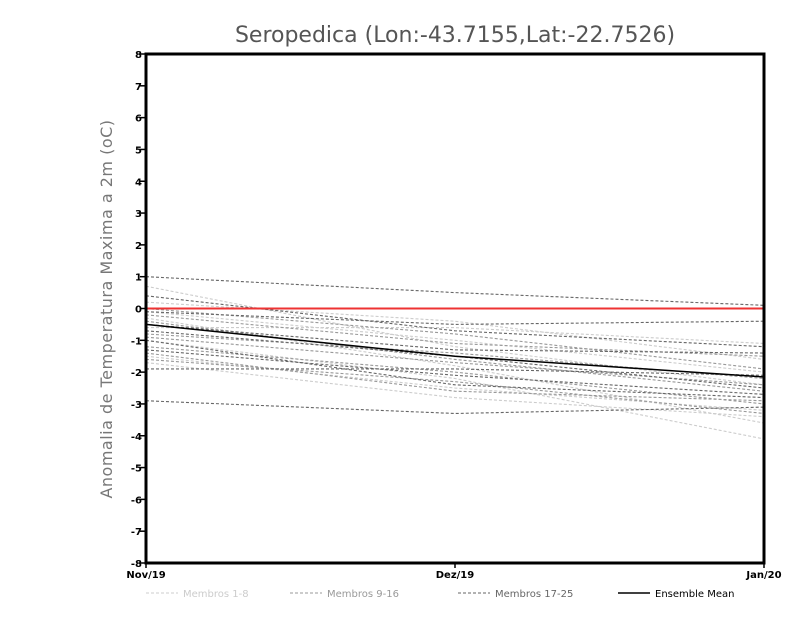 The width and height of the screenshot is (800, 618). I want to click on y-tick-label: 3, so click(138, 214).